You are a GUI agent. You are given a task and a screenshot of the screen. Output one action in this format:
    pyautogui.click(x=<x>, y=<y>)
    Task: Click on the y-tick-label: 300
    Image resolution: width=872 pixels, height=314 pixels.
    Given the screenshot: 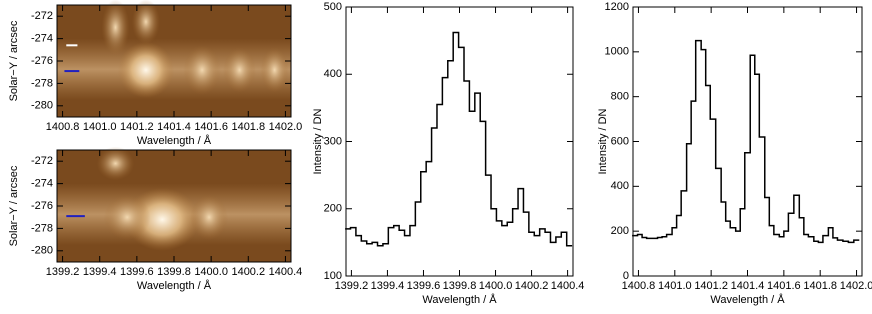 What is the action you would take?
    pyautogui.click(x=333, y=141)
    